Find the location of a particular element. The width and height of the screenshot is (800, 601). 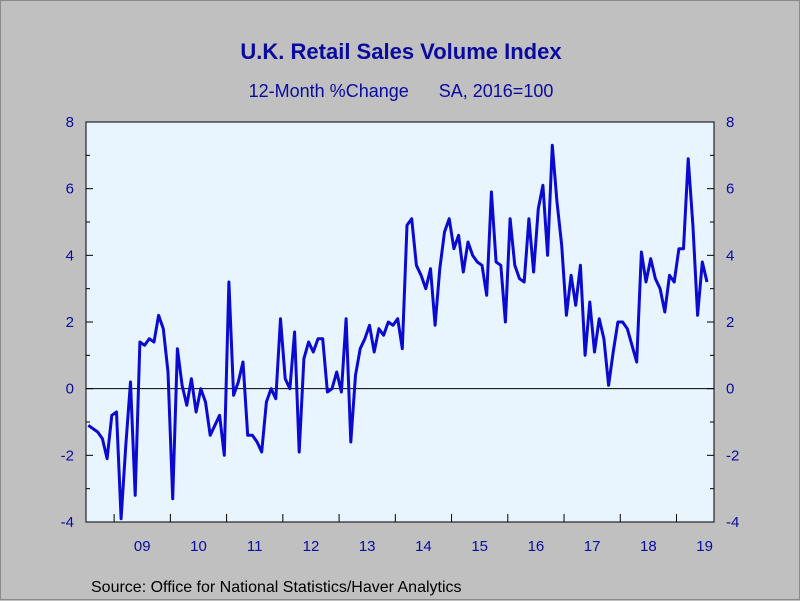

right-tick-label: 0 is located at coordinates (730, 389).